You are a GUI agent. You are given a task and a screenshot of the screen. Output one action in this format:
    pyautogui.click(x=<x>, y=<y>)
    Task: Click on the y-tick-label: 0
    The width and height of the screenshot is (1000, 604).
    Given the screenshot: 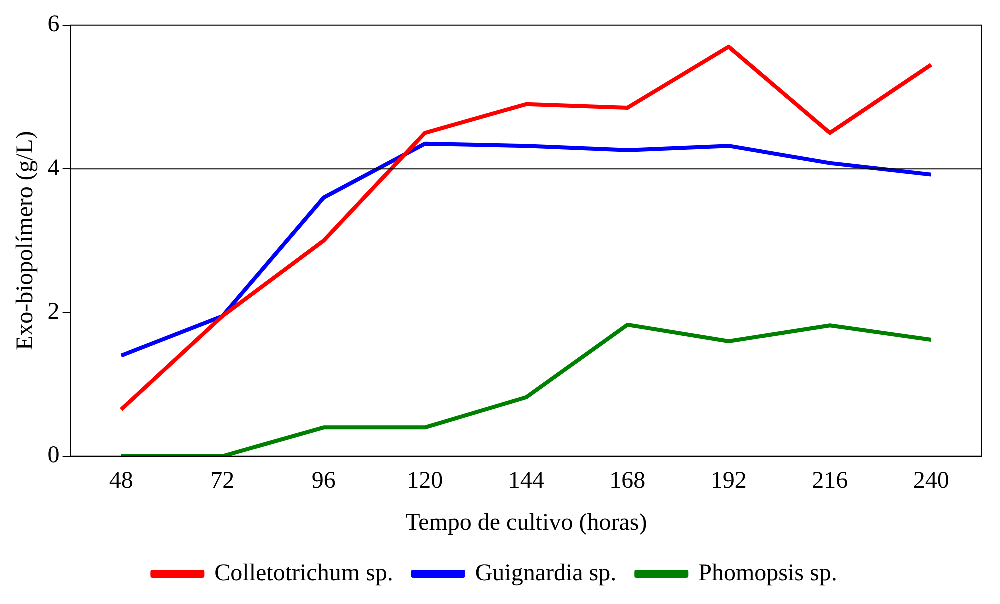 What is the action you would take?
    pyautogui.click(x=54, y=455)
    